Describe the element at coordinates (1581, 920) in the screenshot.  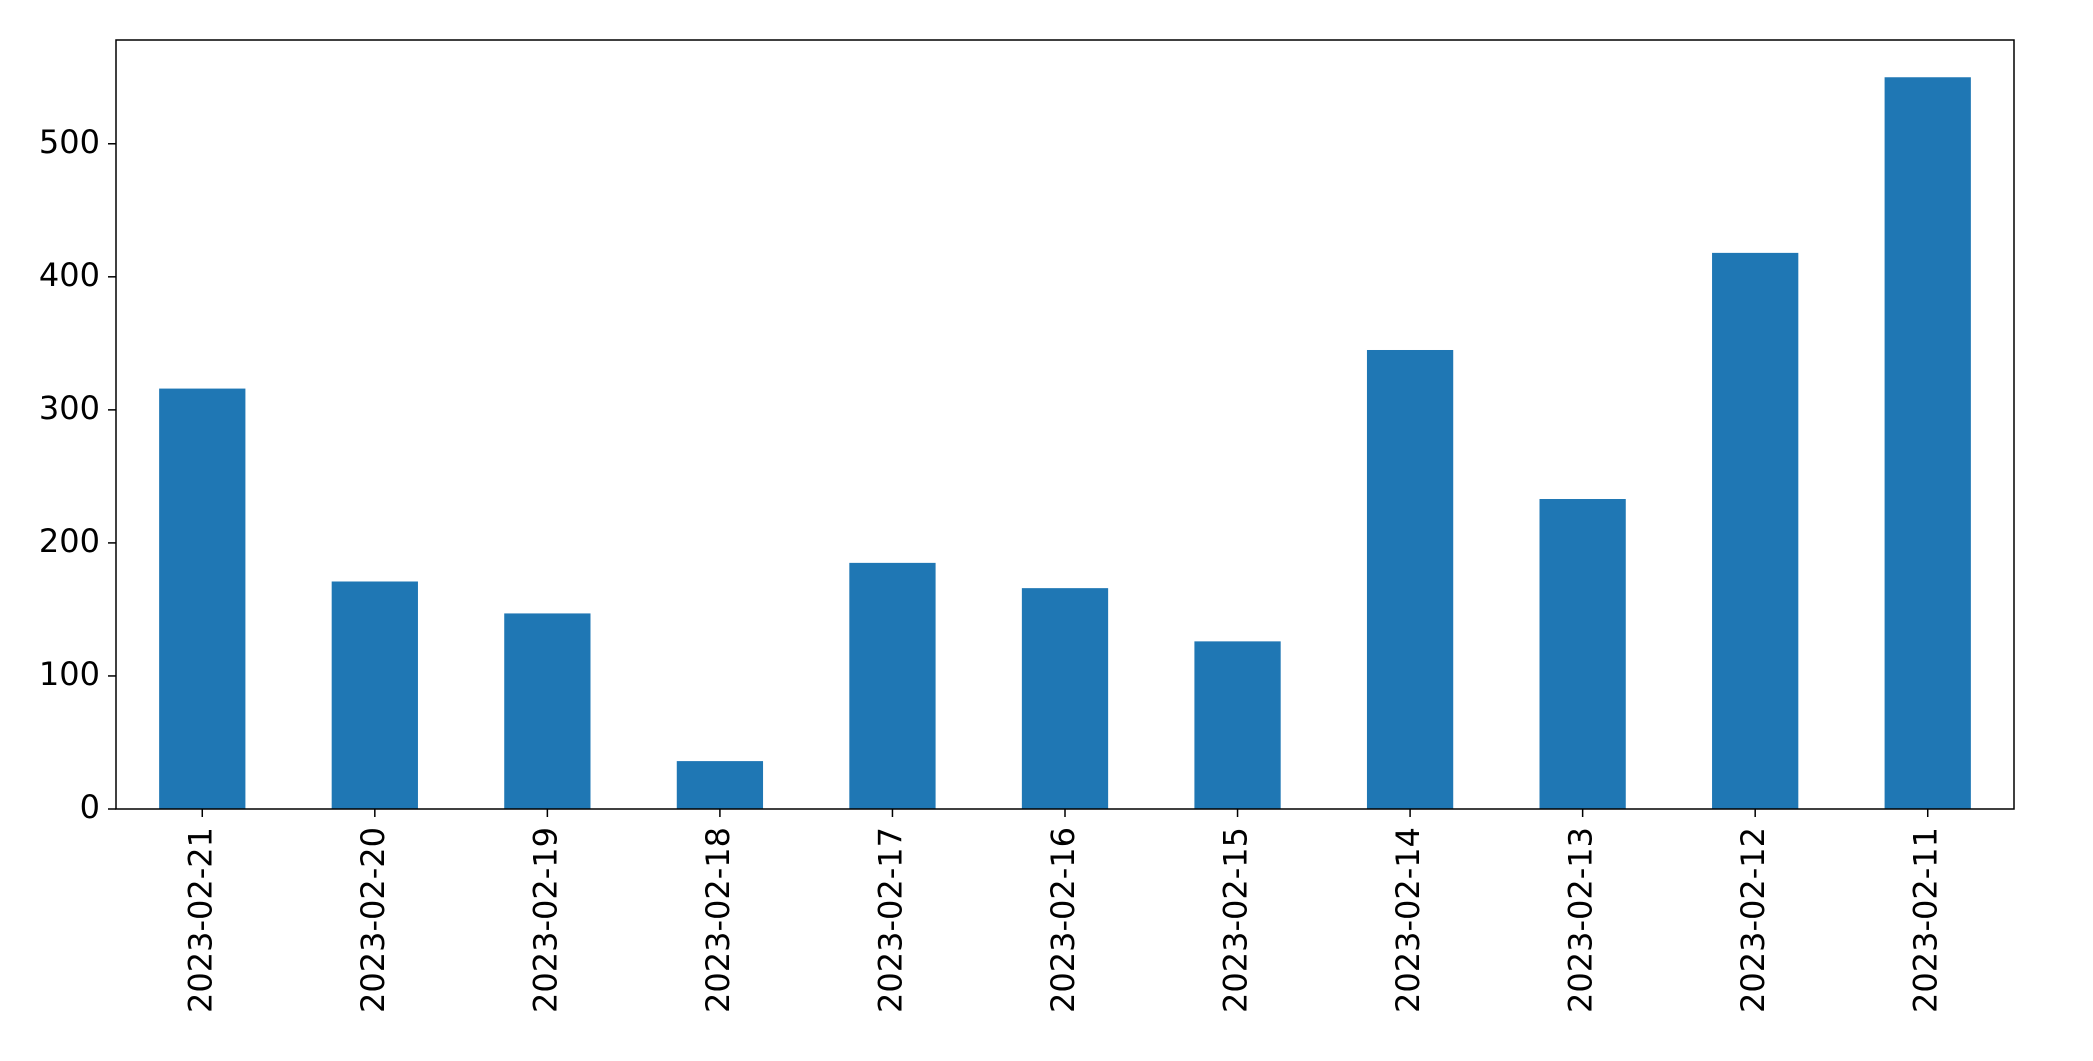
I see `x-tick-label: 2023-02-13` at that location.